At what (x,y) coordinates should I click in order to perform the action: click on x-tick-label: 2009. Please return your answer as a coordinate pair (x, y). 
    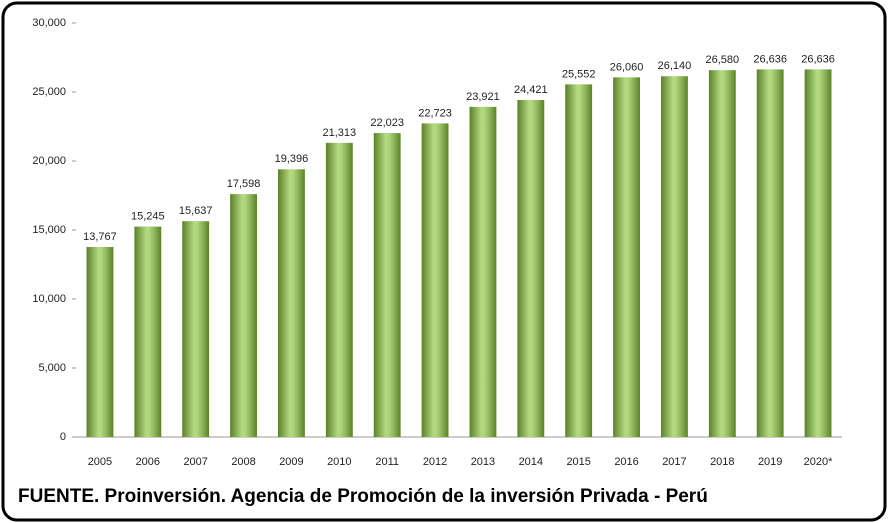
    Looking at the image, I should click on (291, 462).